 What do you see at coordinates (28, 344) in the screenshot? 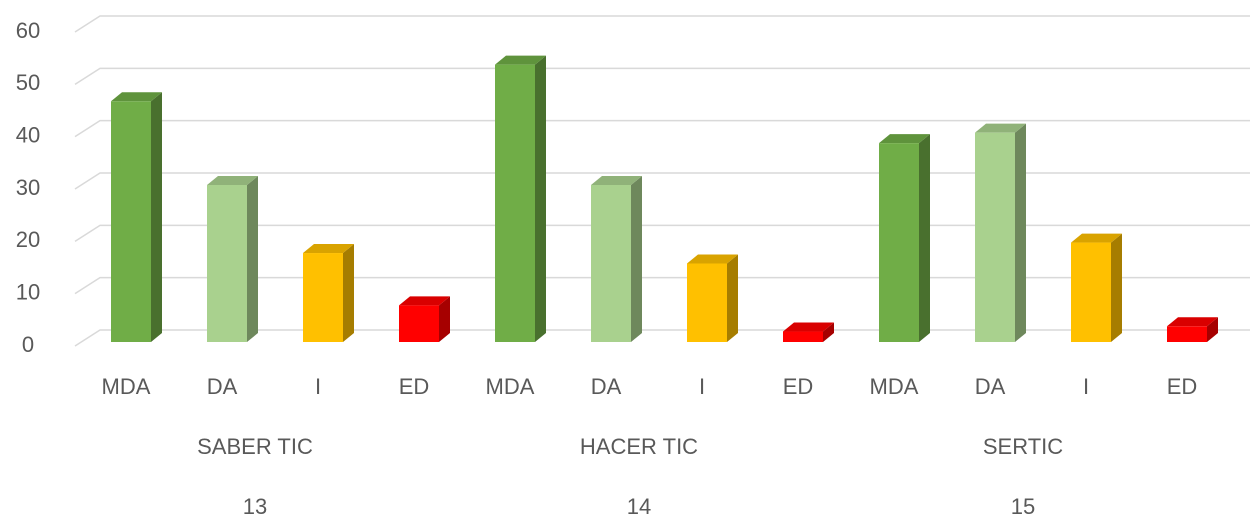
I see `y-tick-label: 0` at bounding box center [28, 344].